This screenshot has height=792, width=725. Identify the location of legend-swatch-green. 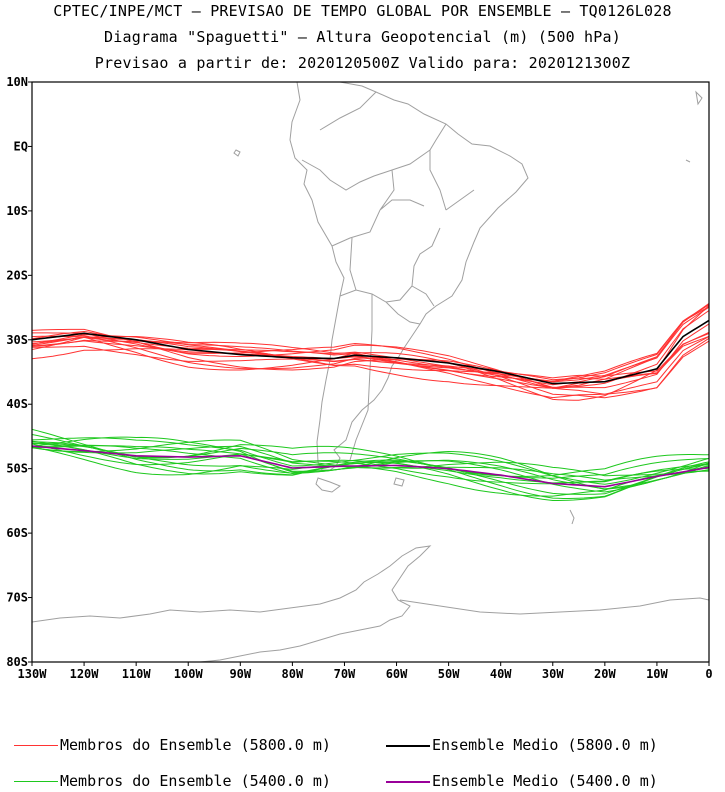
(36, 781).